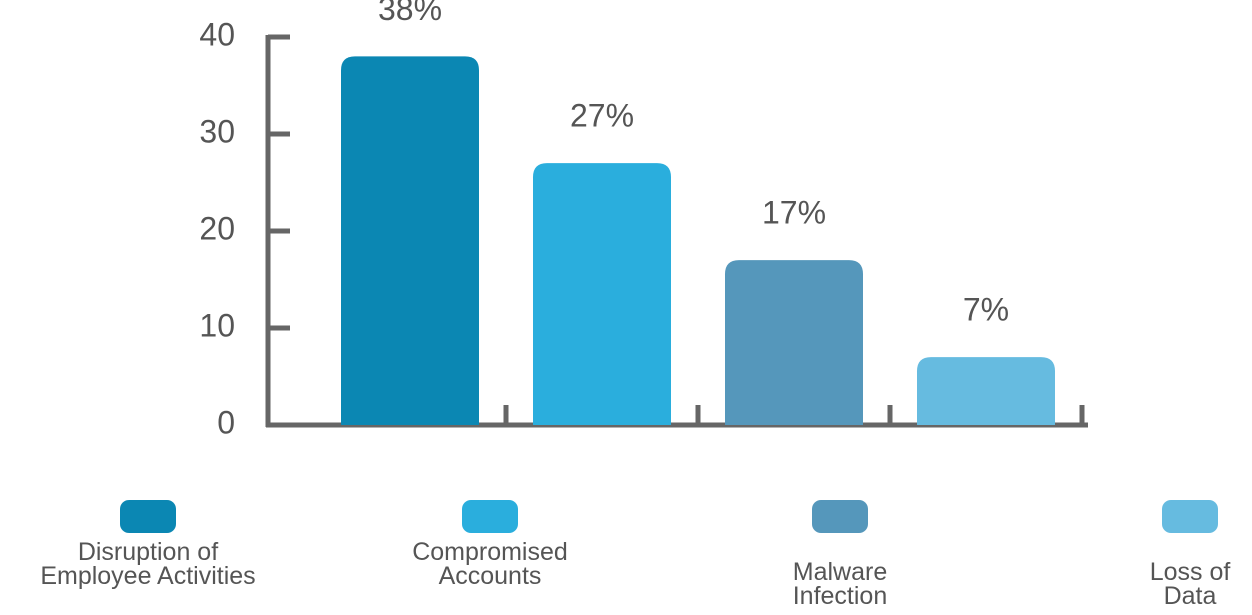 The height and width of the screenshot is (615, 1252). Describe the element at coordinates (217, 325) in the screenshot. I see `y-tick-label: 10` at that location.